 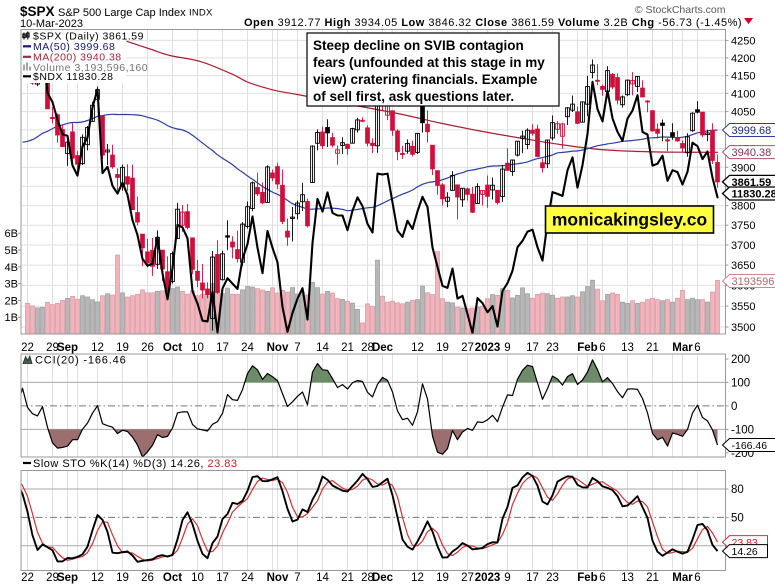 What do you see at coordinates (743, 207) in the screenshot?
I see `svg-text: 3800` at bounding box center [743, 207].